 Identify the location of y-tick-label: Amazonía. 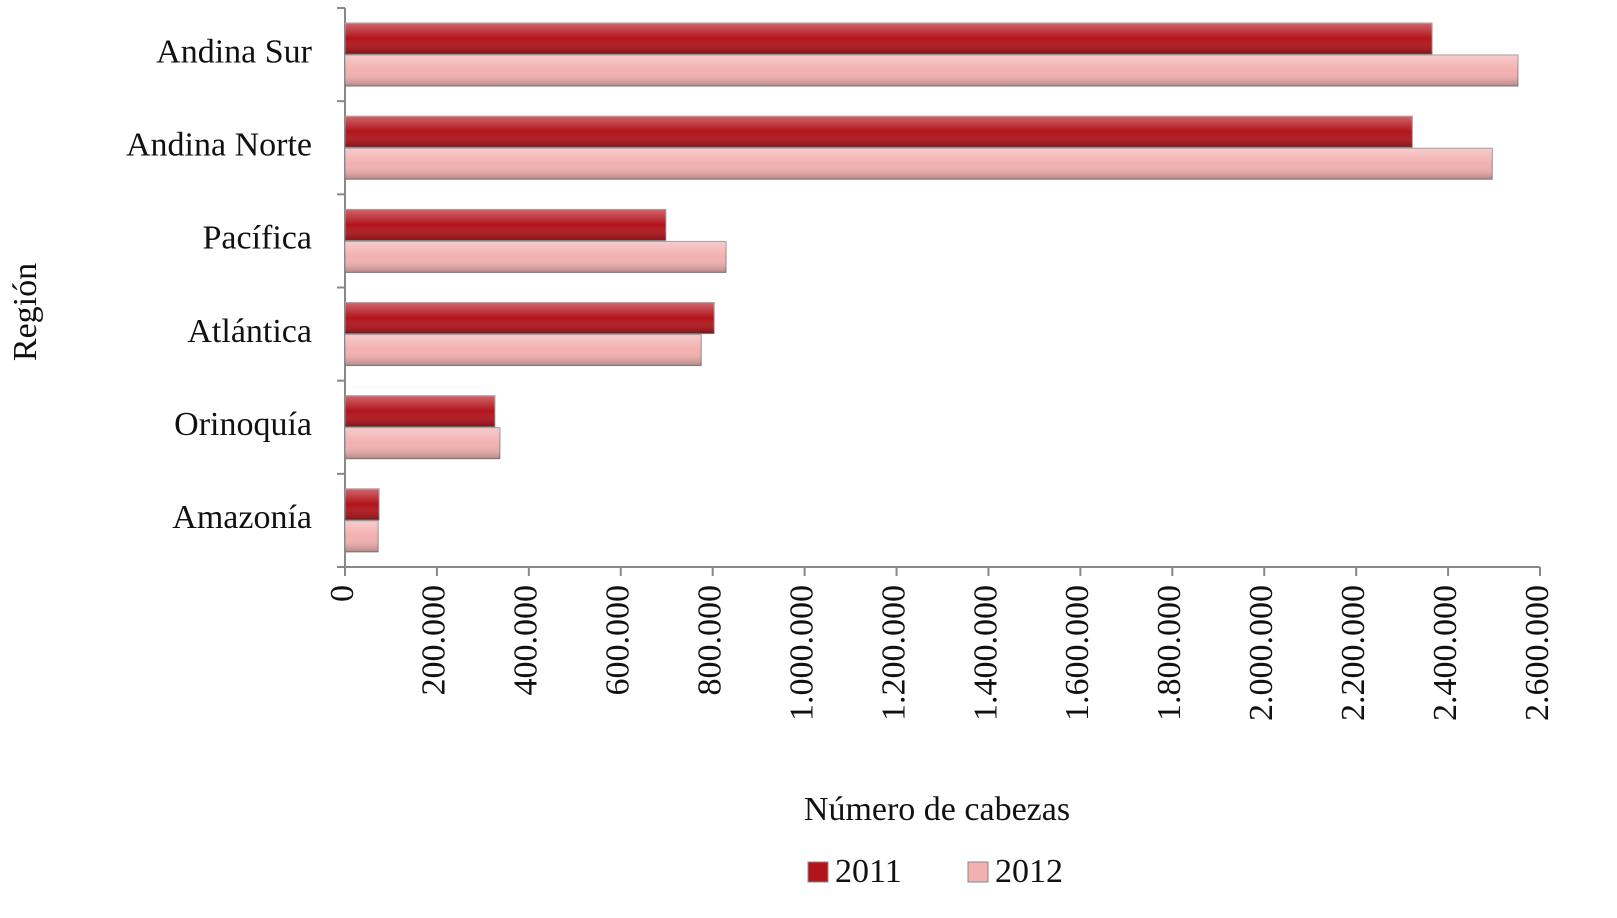
(242, 517).